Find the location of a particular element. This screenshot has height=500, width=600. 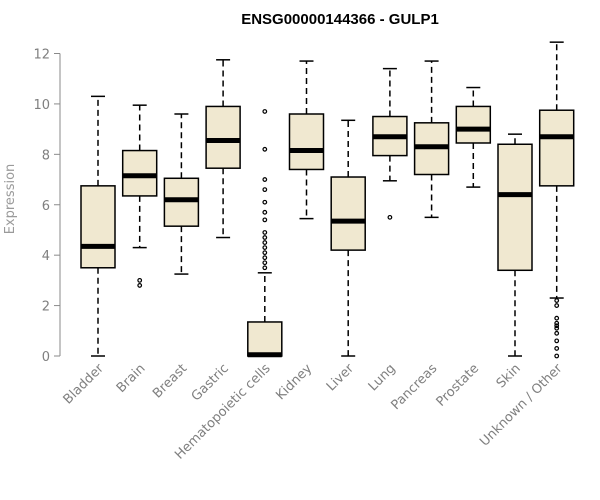

box-lung is located at coordinates (390, 143).